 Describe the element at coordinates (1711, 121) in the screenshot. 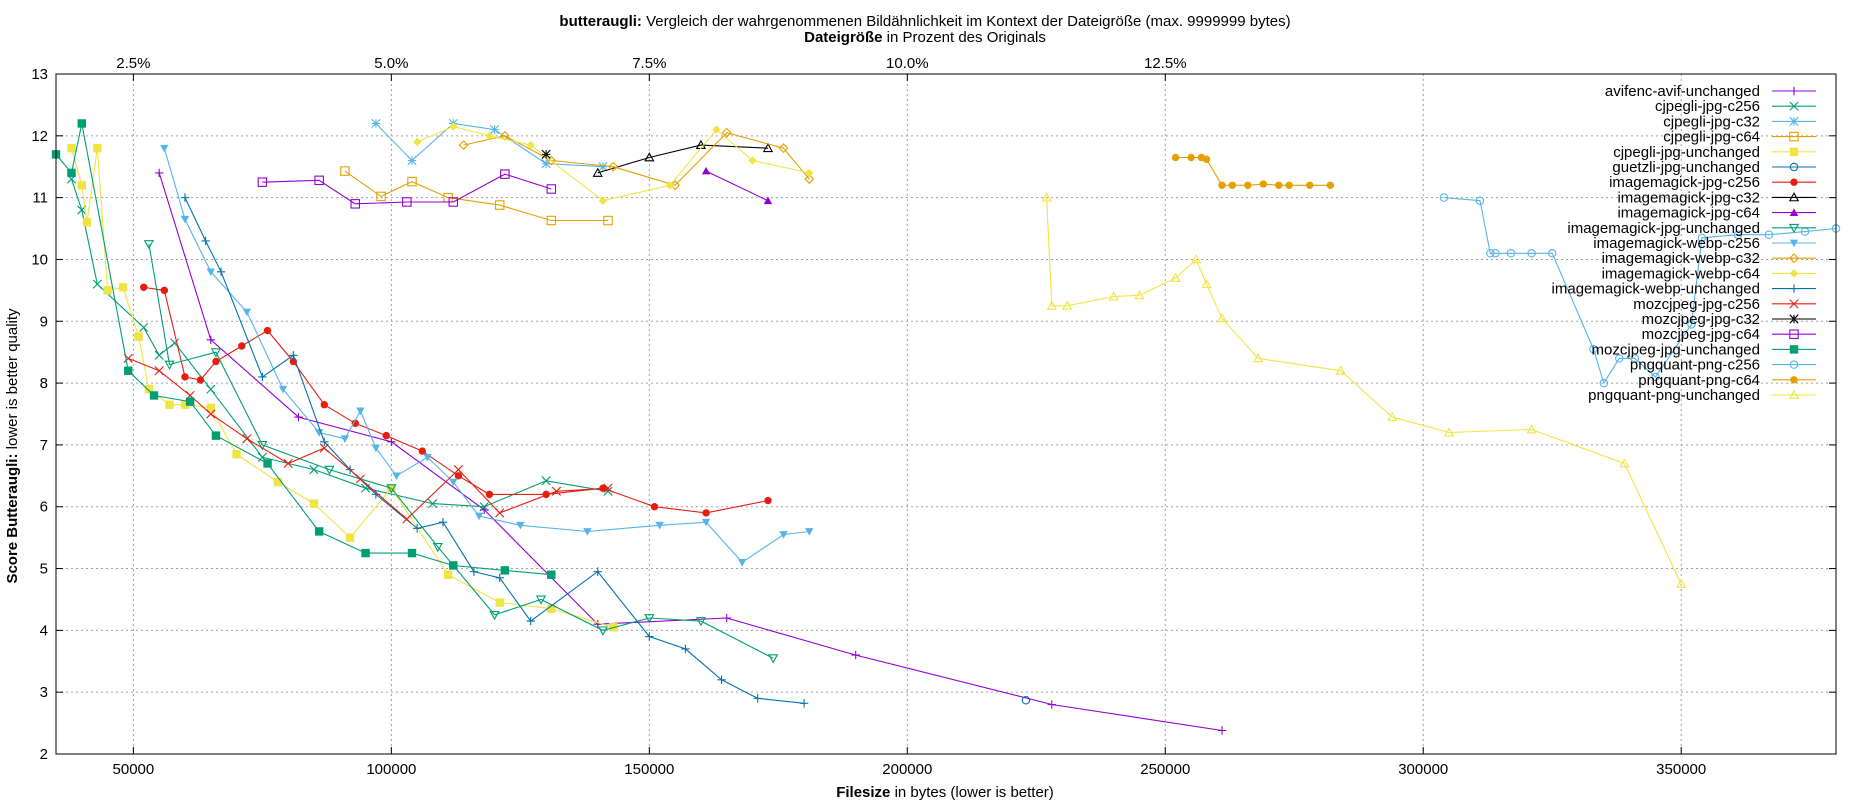

I see `legend-entry-label: cjpegli-jpg-c32` at that location.